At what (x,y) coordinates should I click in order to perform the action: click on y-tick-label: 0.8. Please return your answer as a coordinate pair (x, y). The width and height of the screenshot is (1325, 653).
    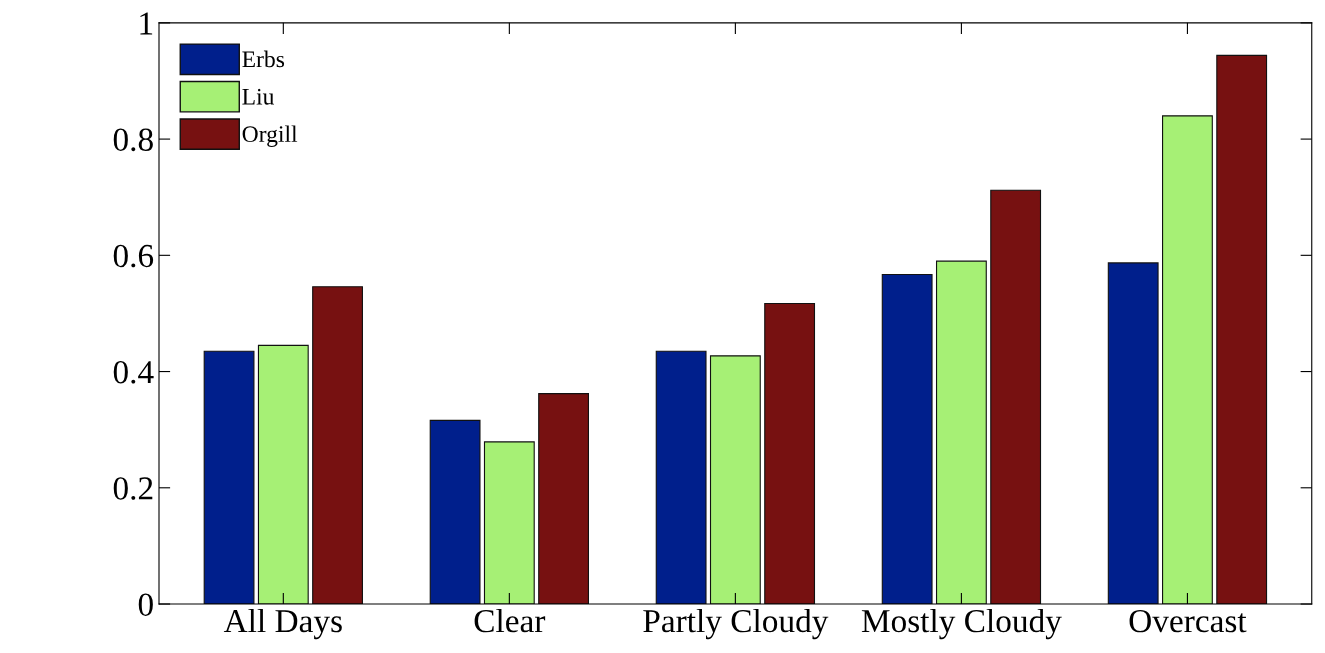
    Looking at the image, I should click on (133, 140).